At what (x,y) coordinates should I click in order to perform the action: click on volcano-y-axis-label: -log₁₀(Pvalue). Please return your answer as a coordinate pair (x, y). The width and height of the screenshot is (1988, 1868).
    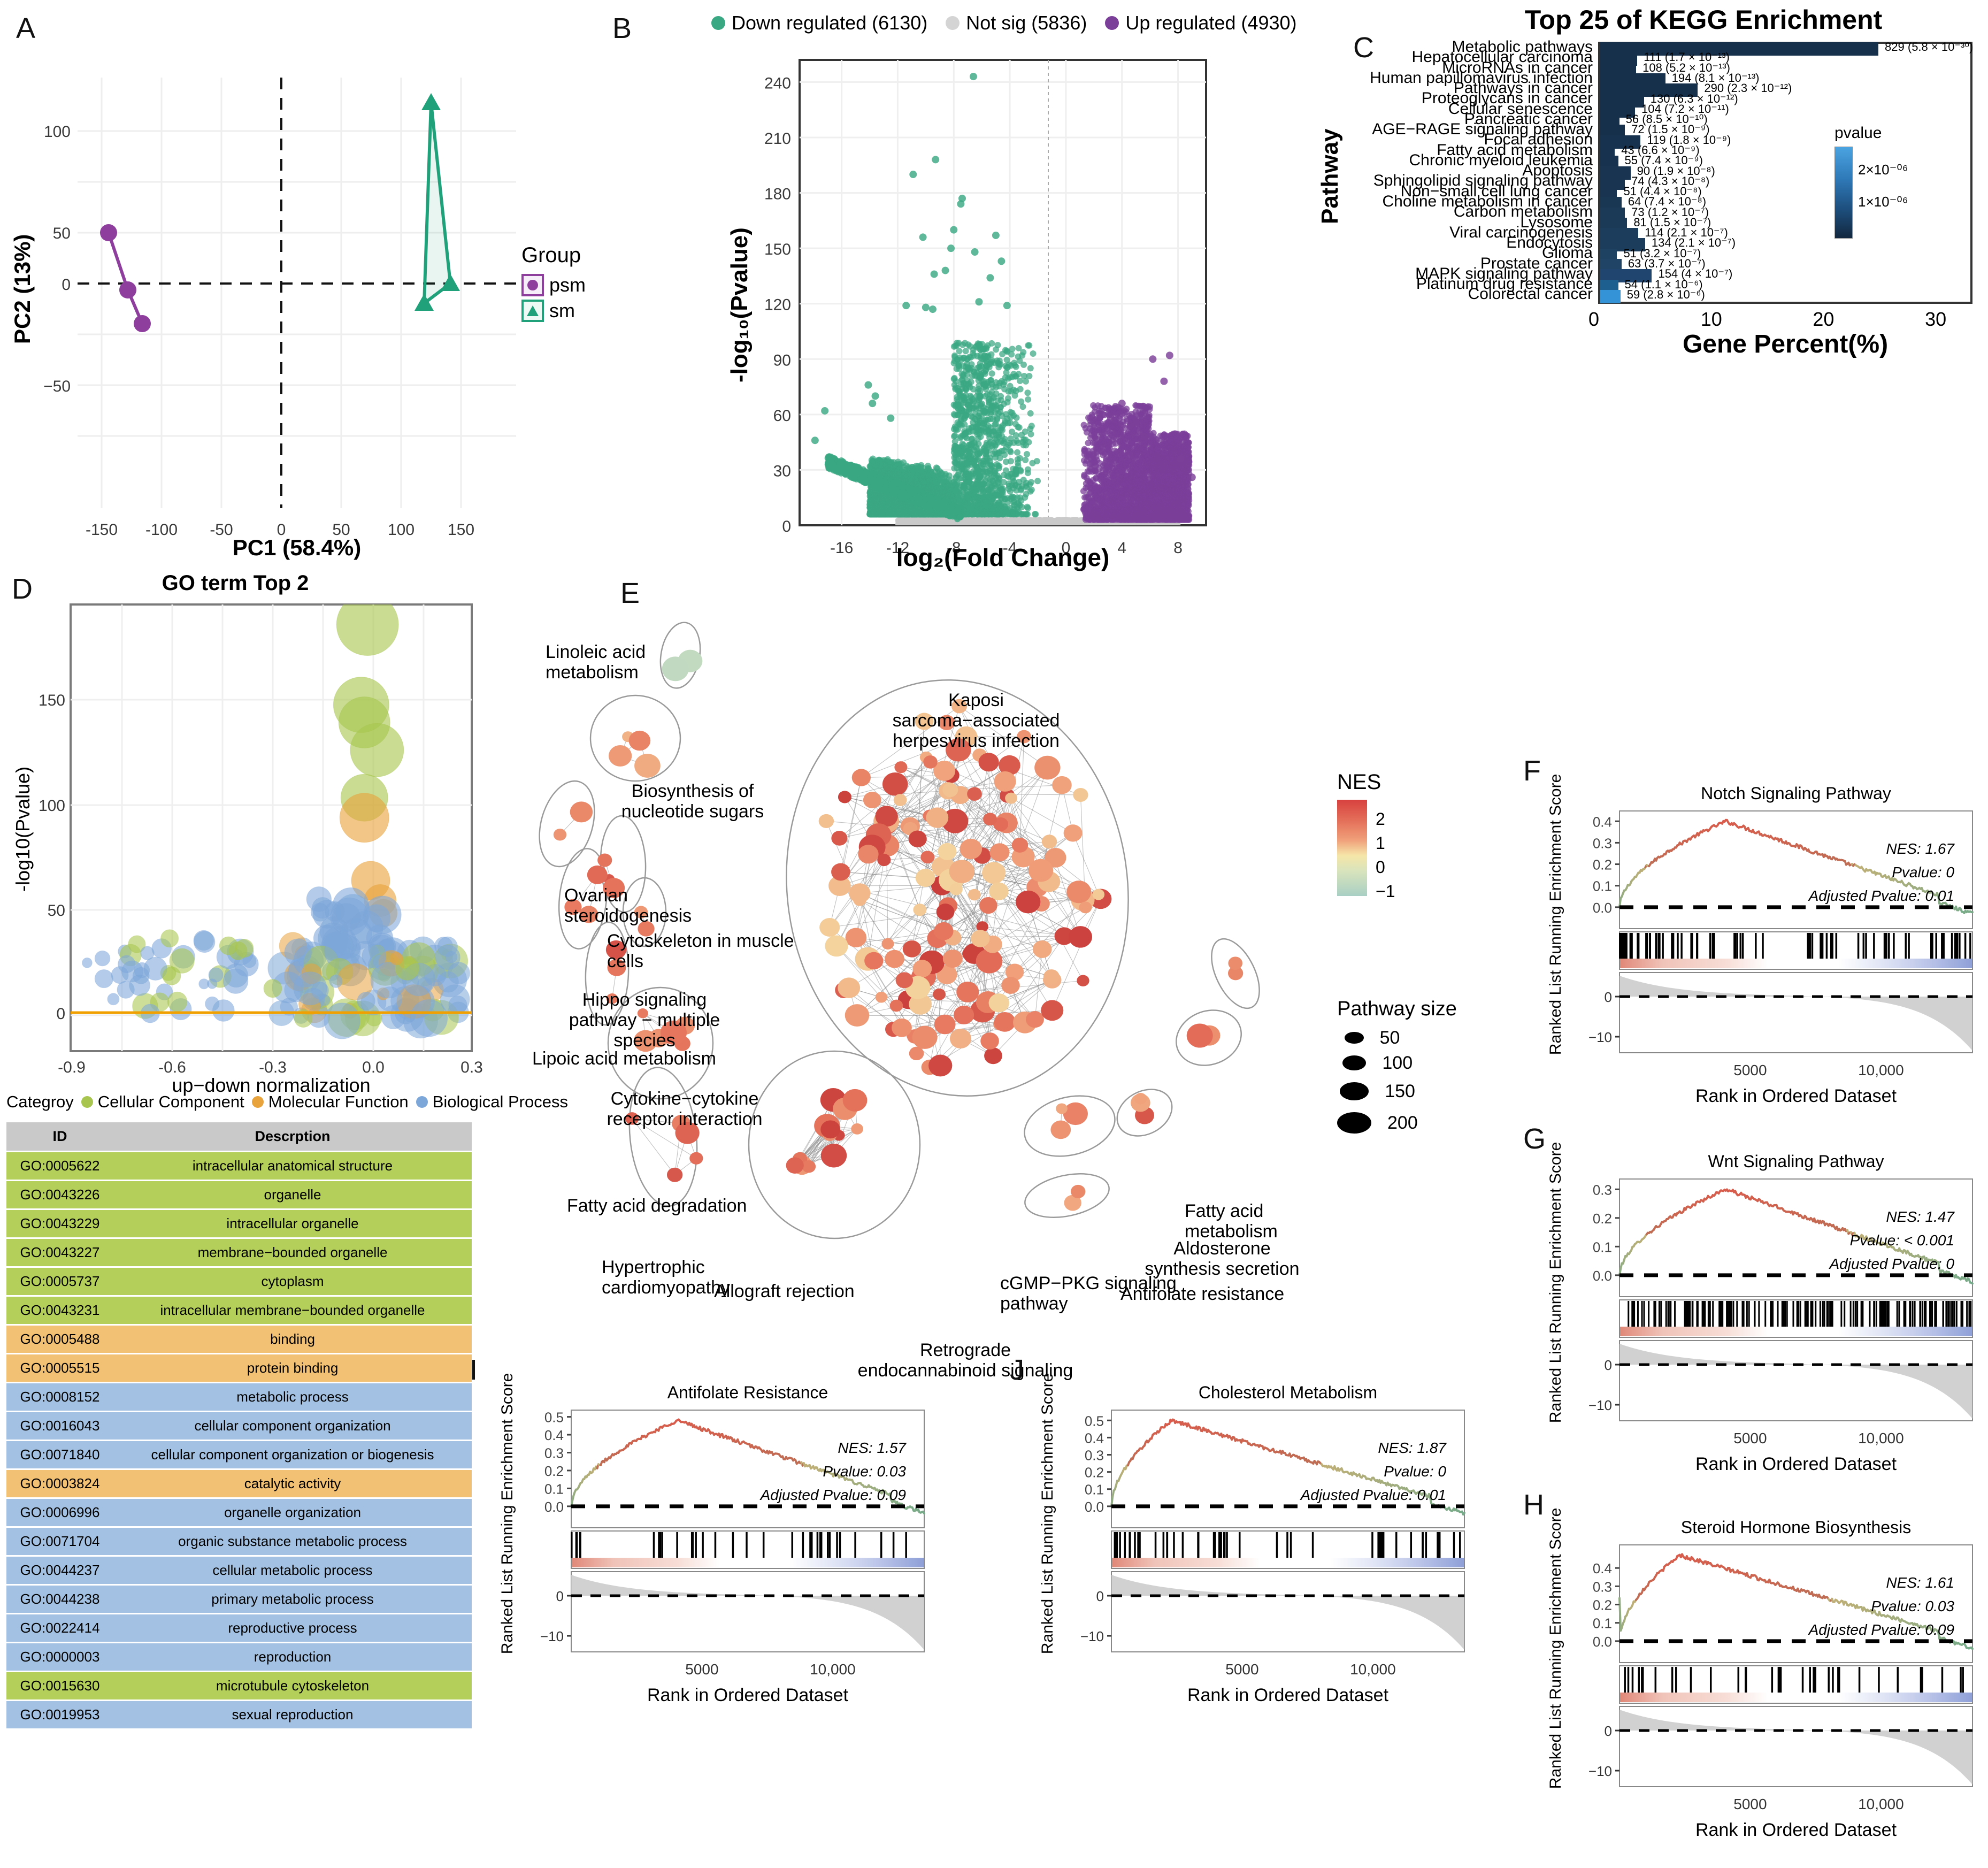
    Looking at the image, I should click on (739, 305).